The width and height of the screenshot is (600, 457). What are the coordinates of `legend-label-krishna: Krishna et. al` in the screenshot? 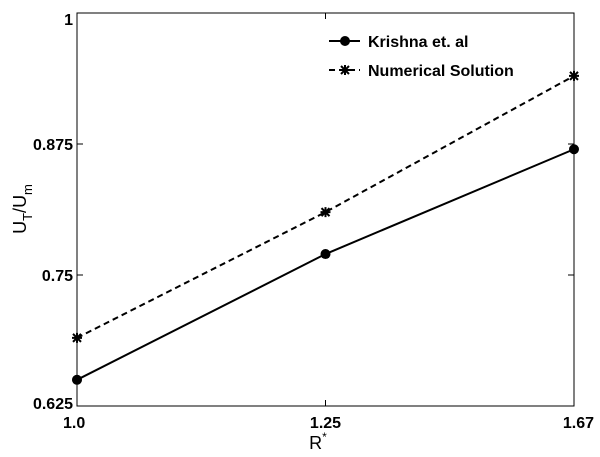 It's located at (418, 42).